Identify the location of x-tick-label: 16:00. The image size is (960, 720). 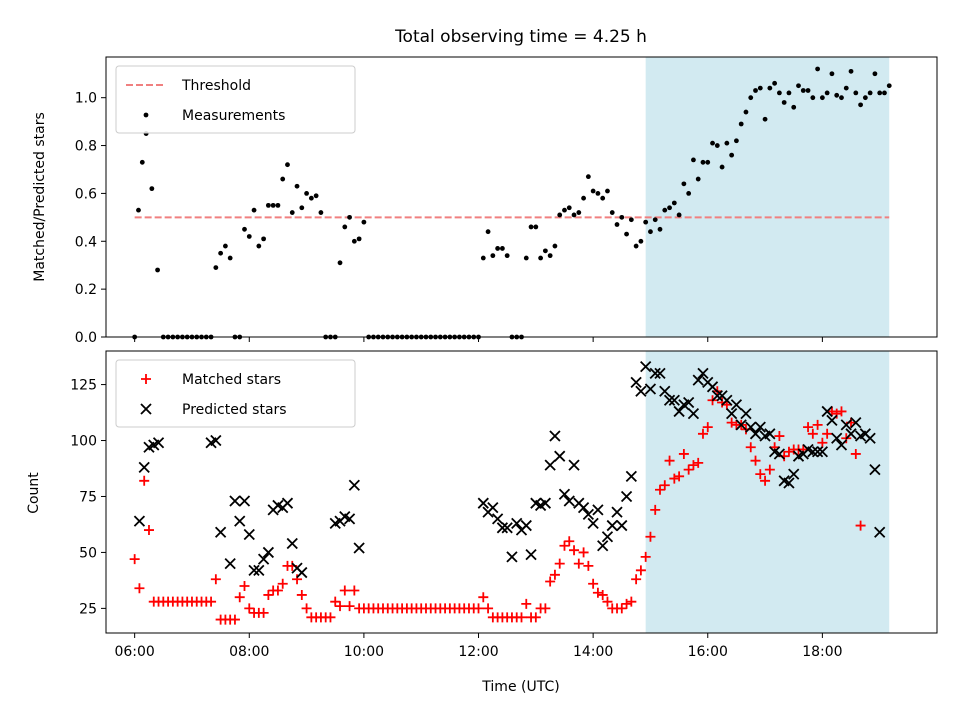
(708, 652).